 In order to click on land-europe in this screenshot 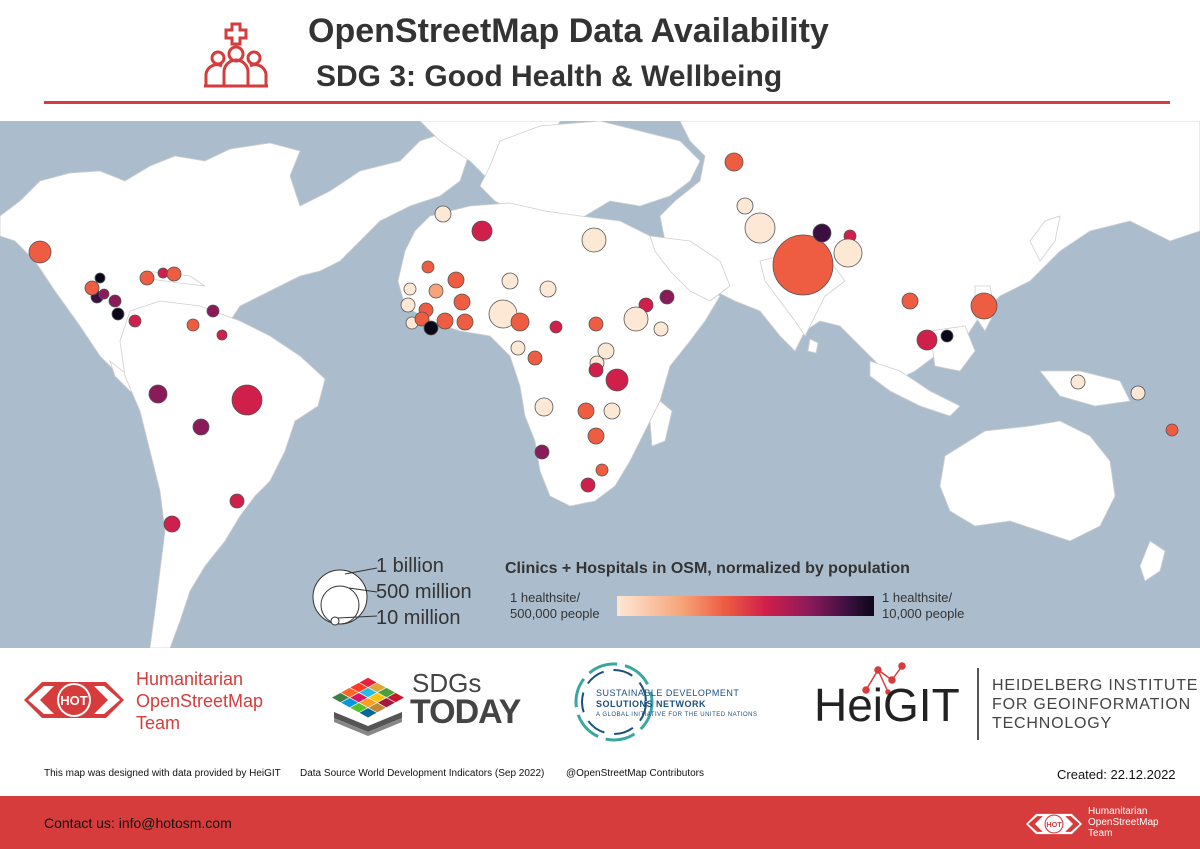, I will do `click(590, 171)`.